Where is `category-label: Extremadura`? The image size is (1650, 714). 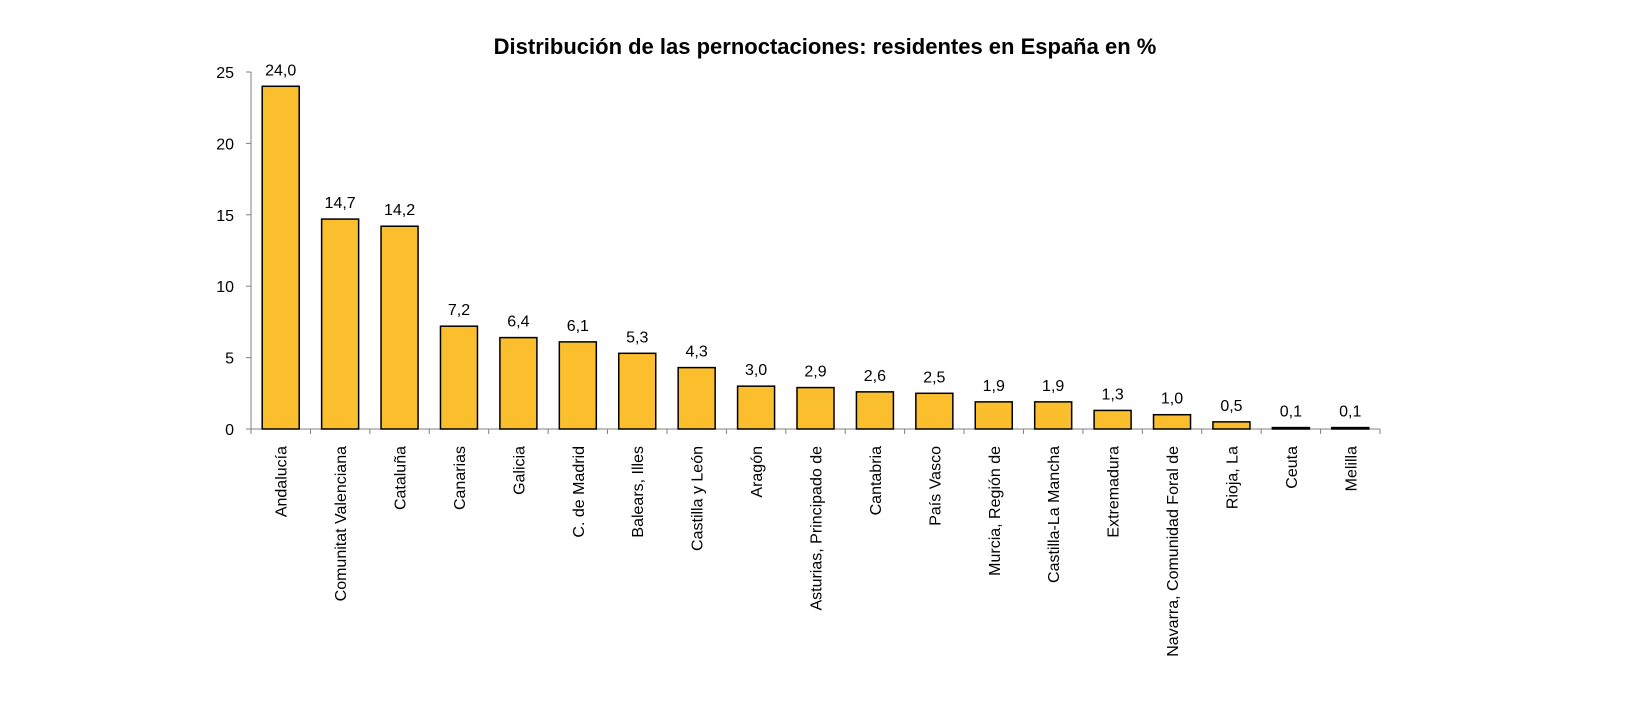
category-label: Extremadura is located at coordinates (1114, 492).